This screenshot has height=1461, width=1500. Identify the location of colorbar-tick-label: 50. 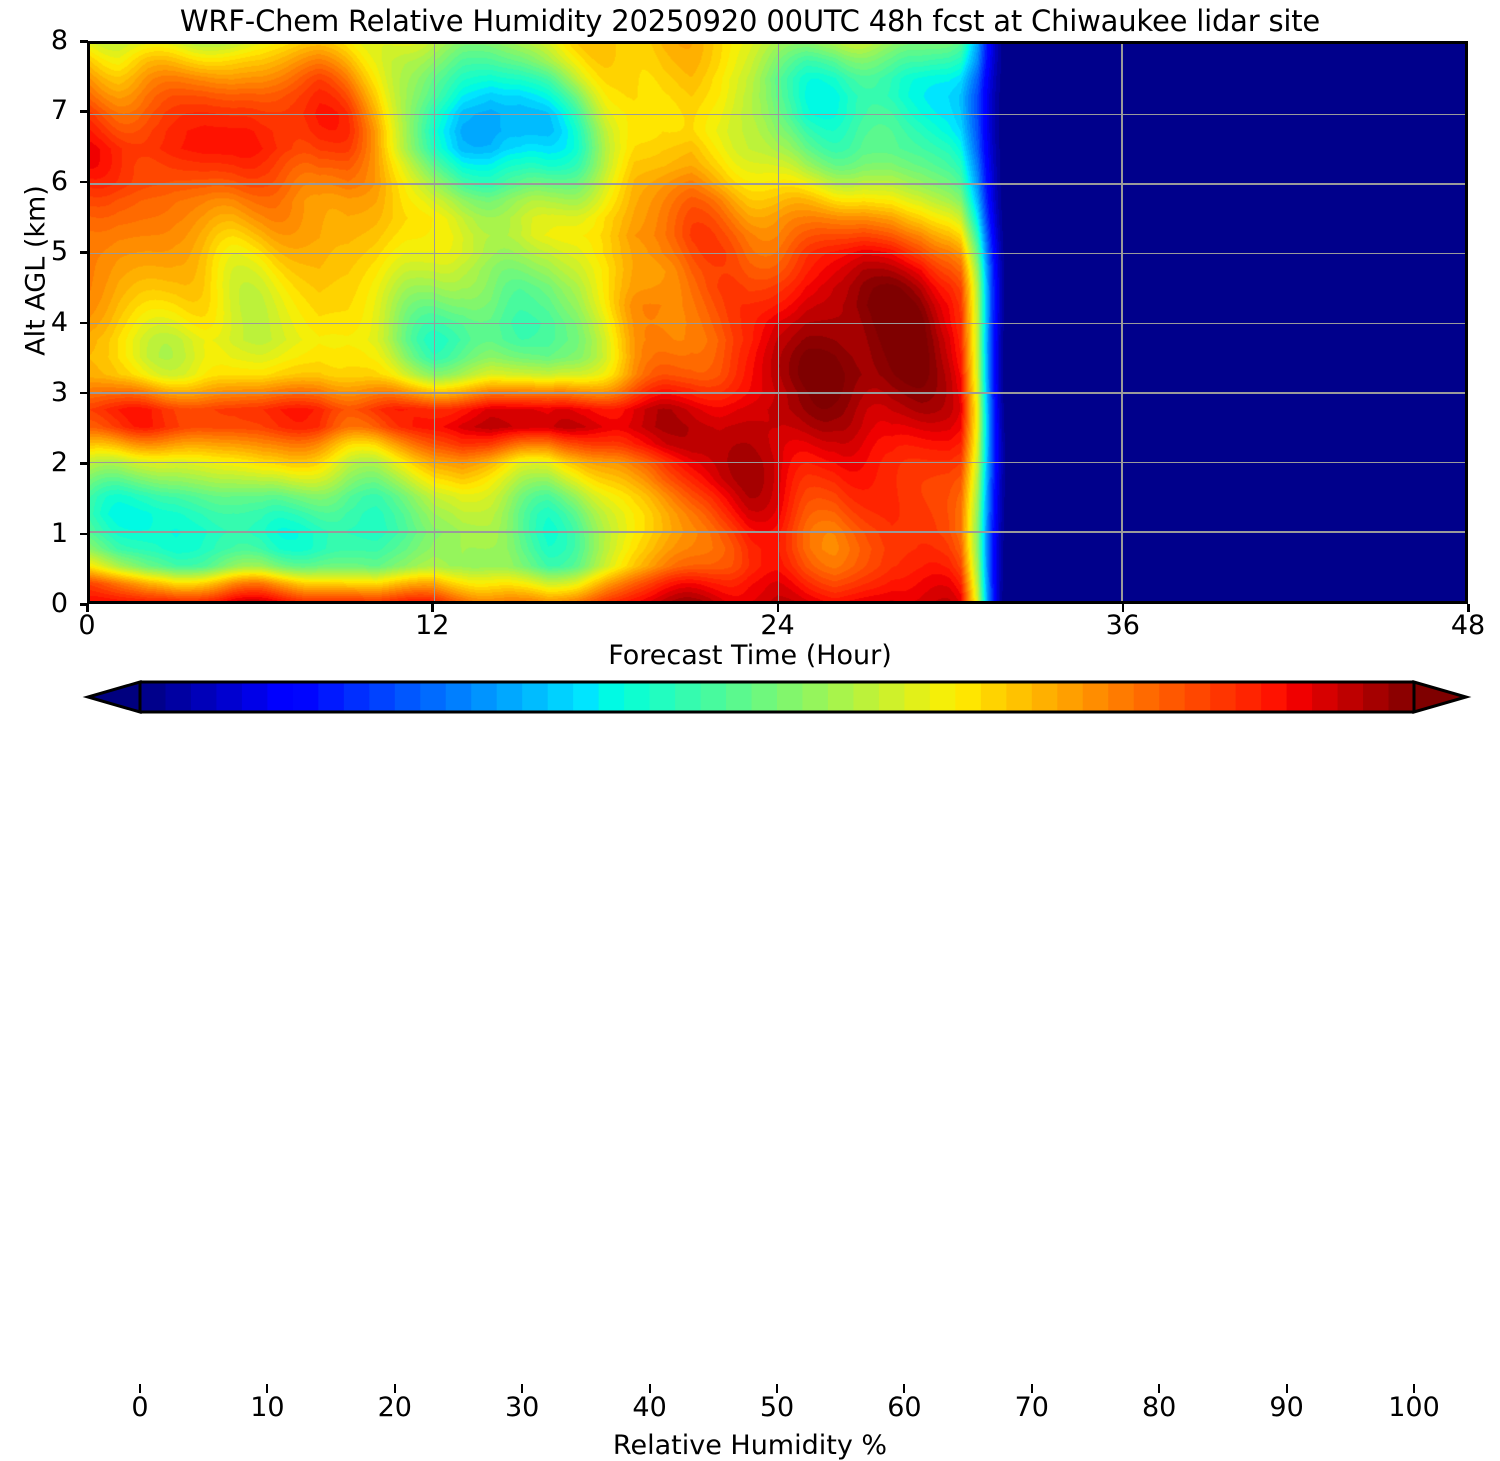
(777, 1407).